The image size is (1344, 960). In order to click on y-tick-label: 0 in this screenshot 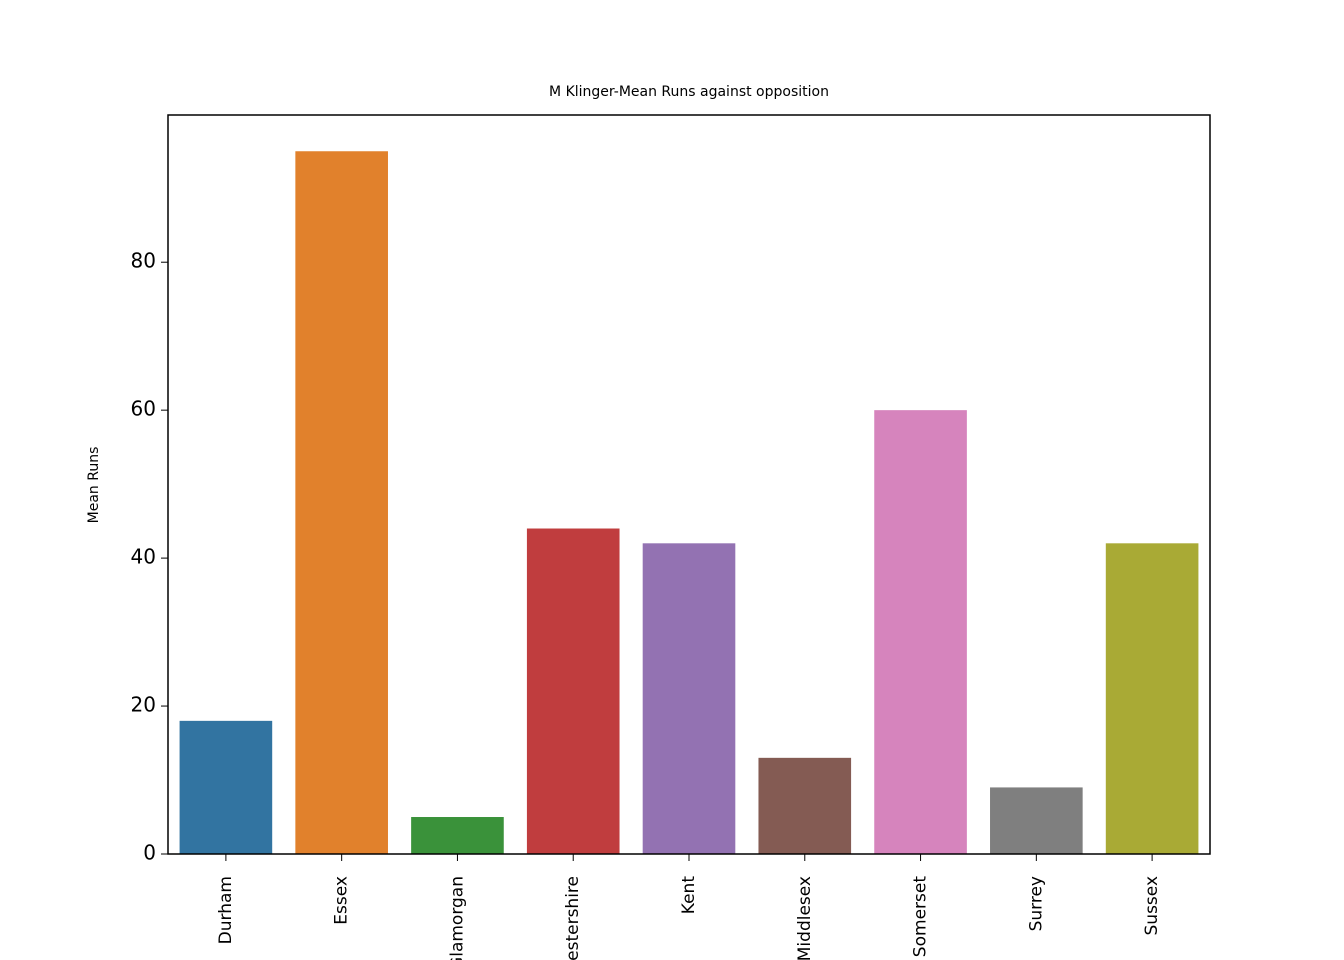, I will do `click(149, 853)`.